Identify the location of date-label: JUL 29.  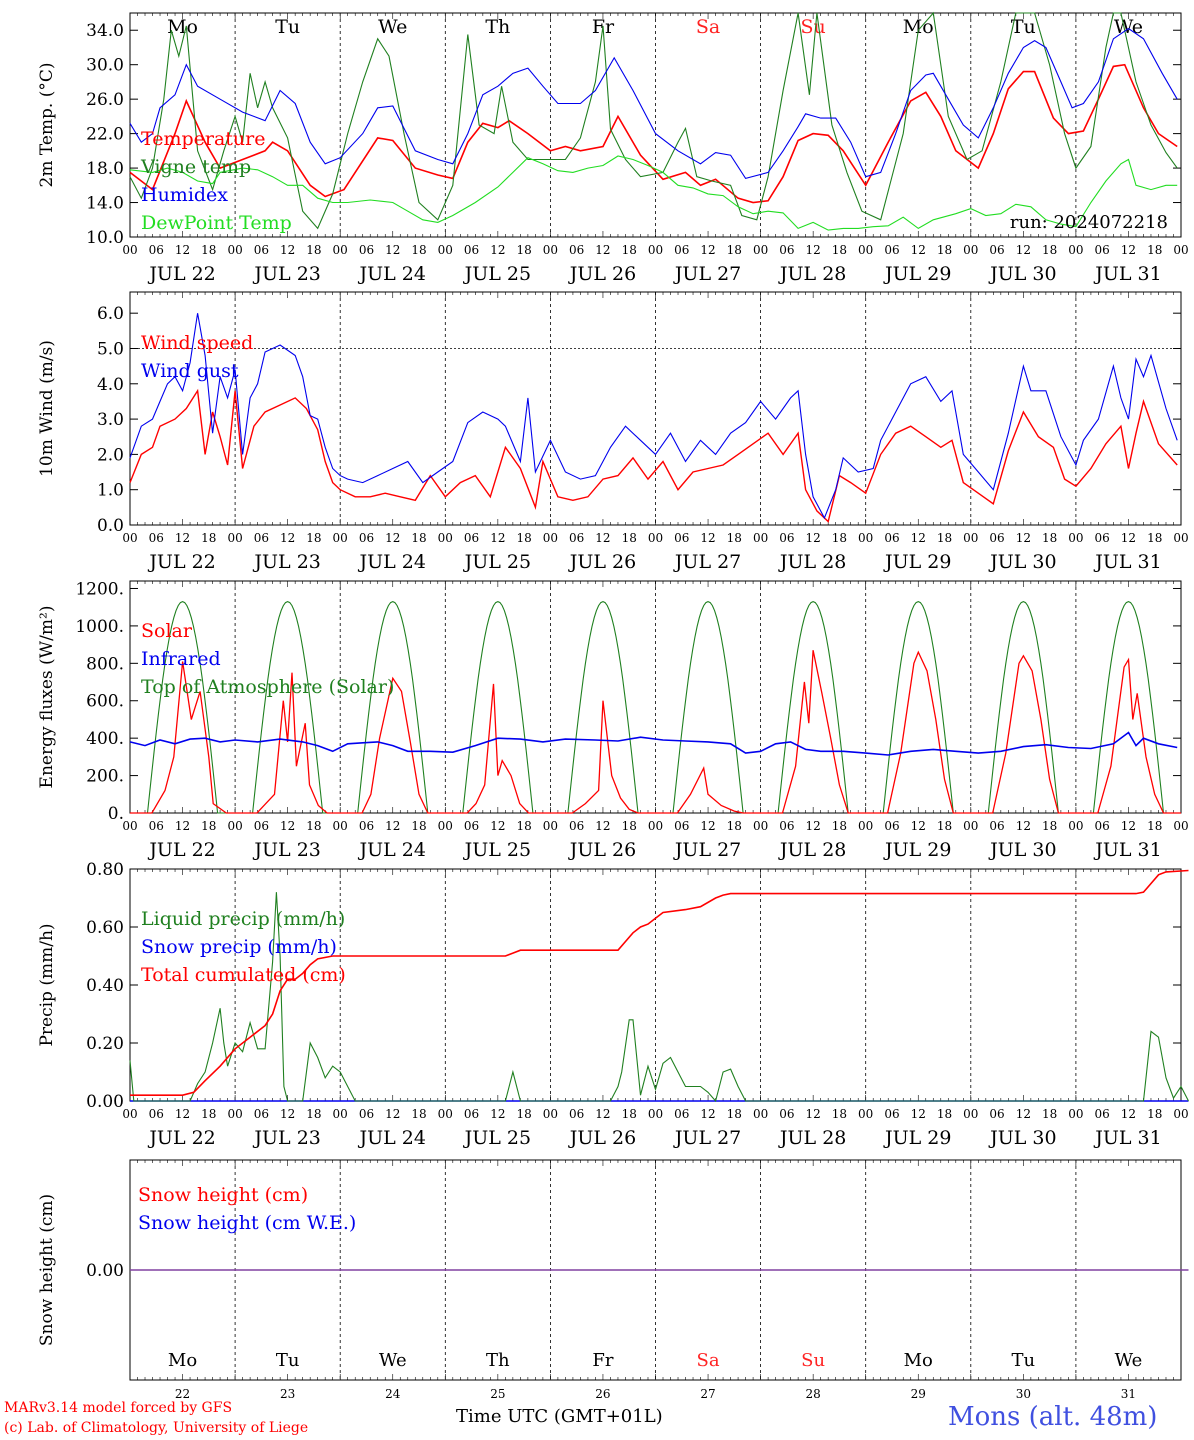
(917, 1138).